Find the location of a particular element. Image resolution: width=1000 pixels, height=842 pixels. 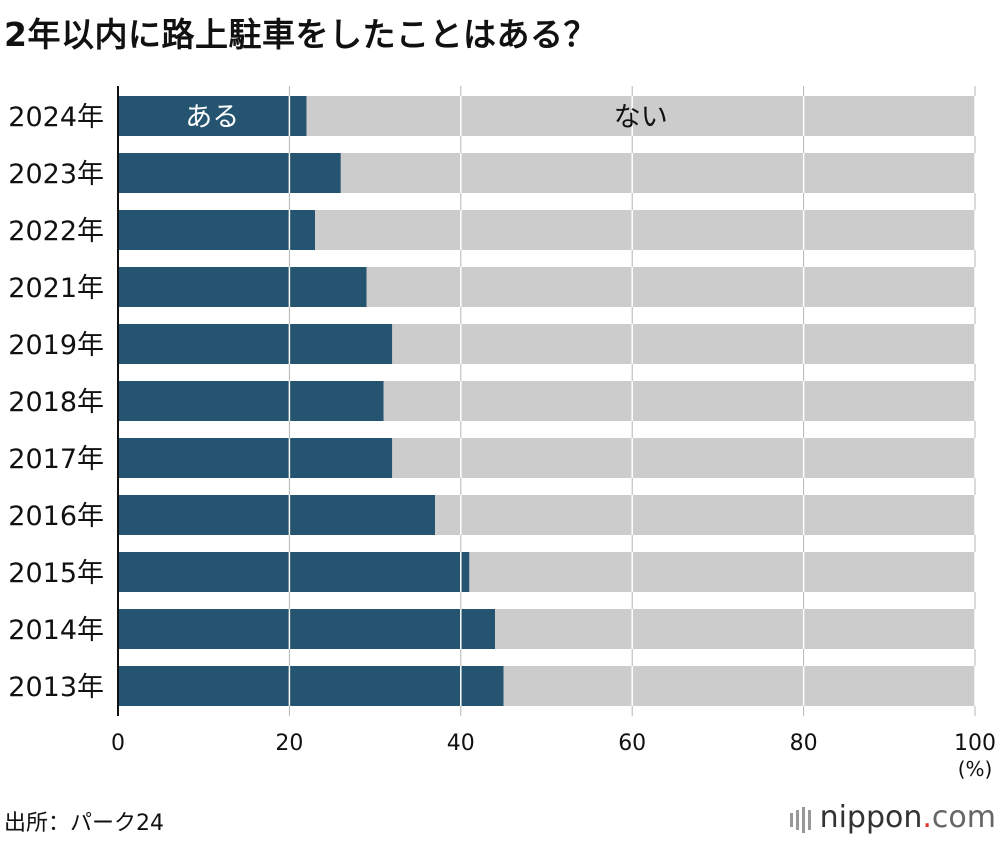

category-label: 2013年 is located at coordinates (56, 687).